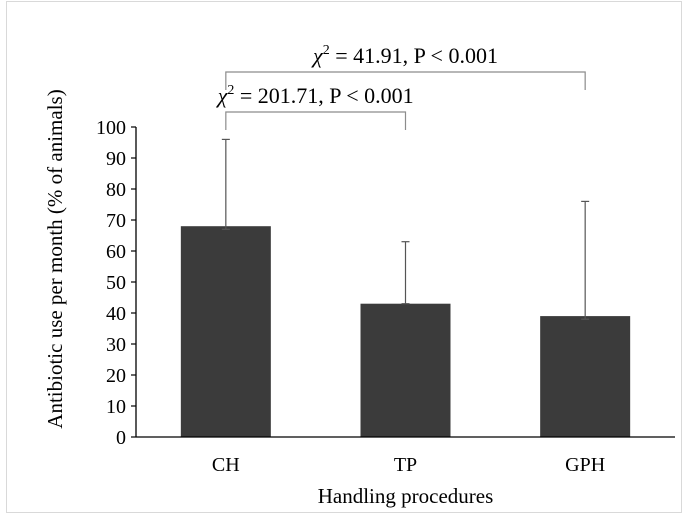 The height and width of the screenshot is (515, 684). I want to click on y-tick-label: 90, so click(116, 159).